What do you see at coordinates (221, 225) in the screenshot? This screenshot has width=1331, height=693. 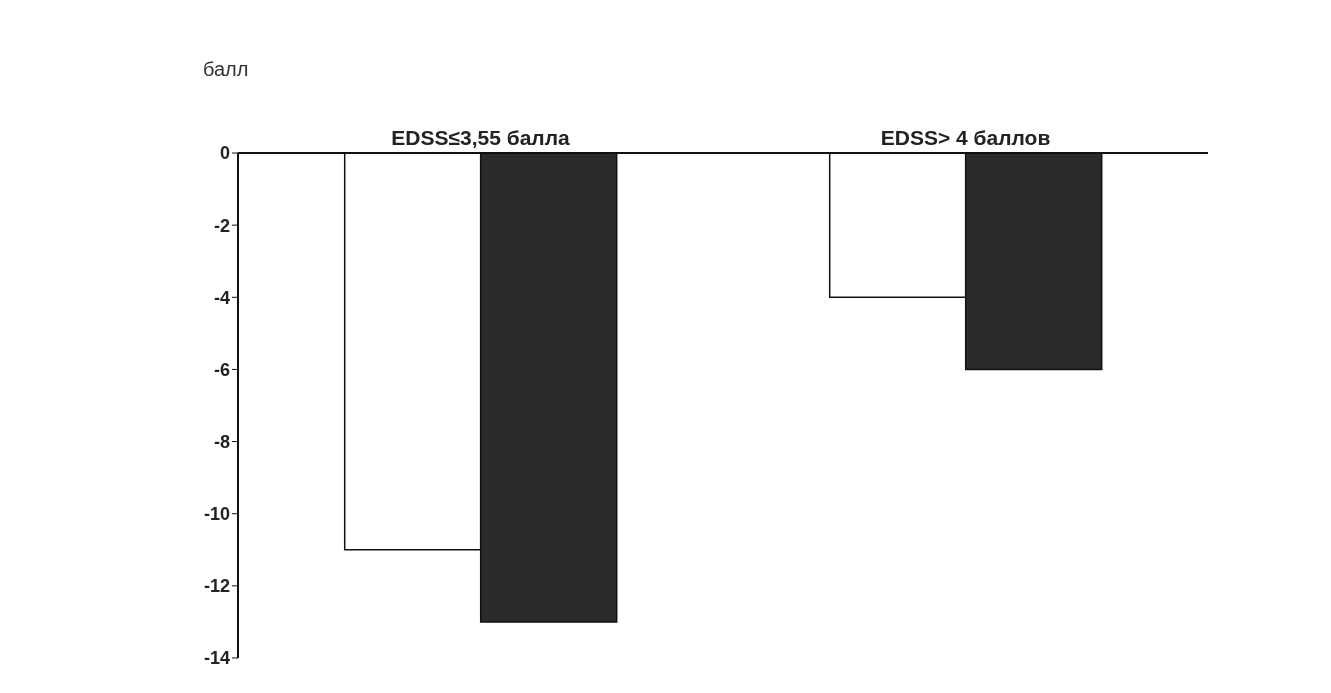 I see `y-tick-label: -2` at bounding box center [221, 225].